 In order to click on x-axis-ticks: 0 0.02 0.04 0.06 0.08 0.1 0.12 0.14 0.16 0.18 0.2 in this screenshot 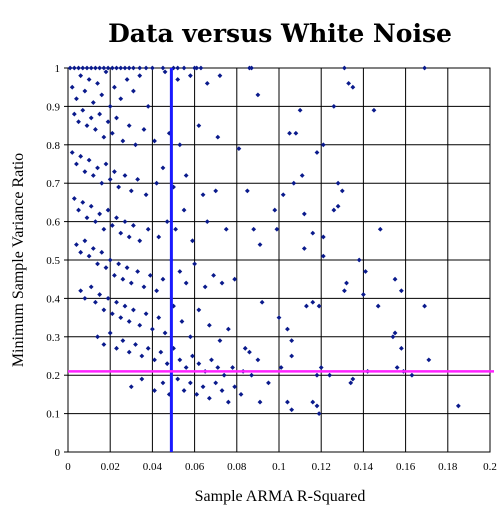, I will do `click(281, 467)`.